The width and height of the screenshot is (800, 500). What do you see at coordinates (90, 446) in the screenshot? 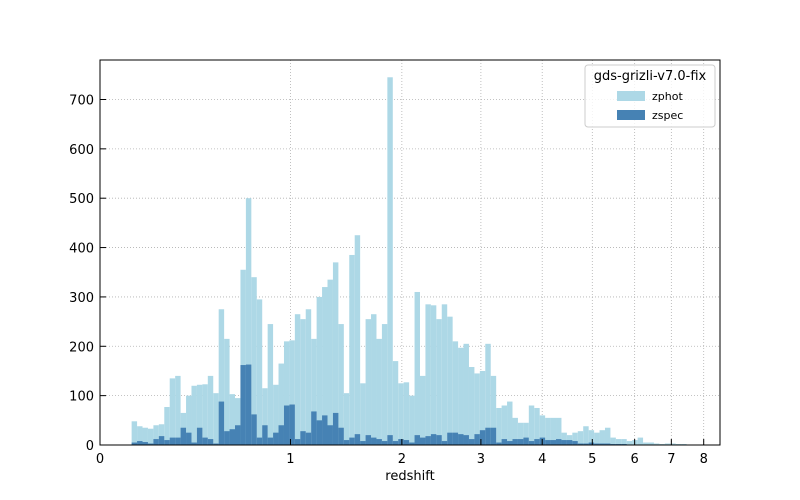
I see `y-tick-label: 0` at bounding box center [90, 446].